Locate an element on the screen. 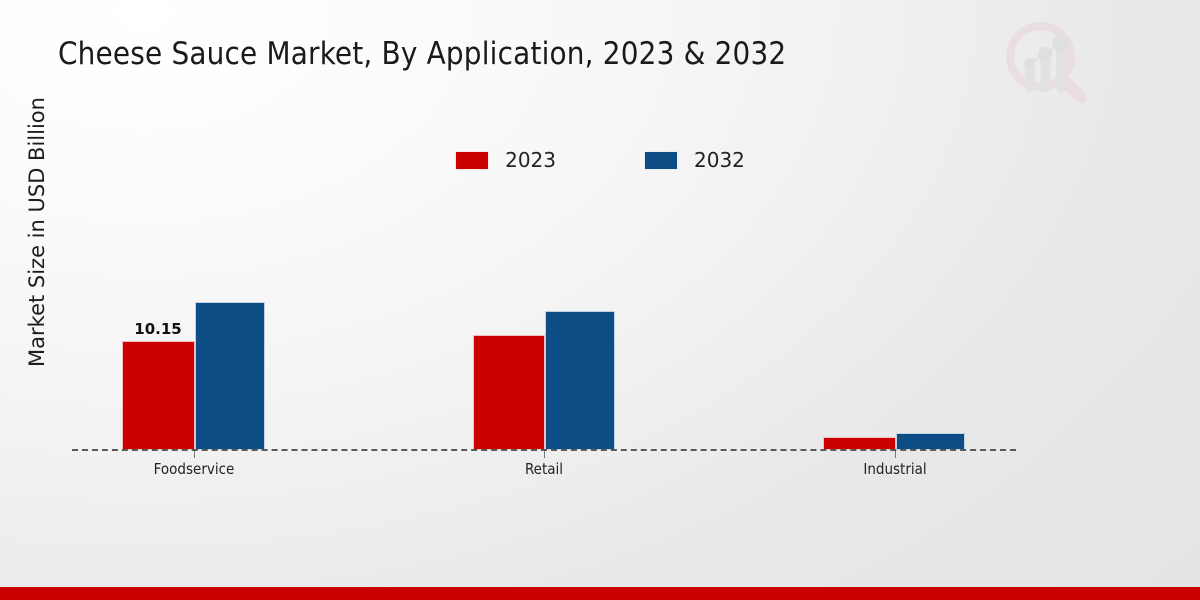  x-axis-baseline is located at coordinates (544, 450).